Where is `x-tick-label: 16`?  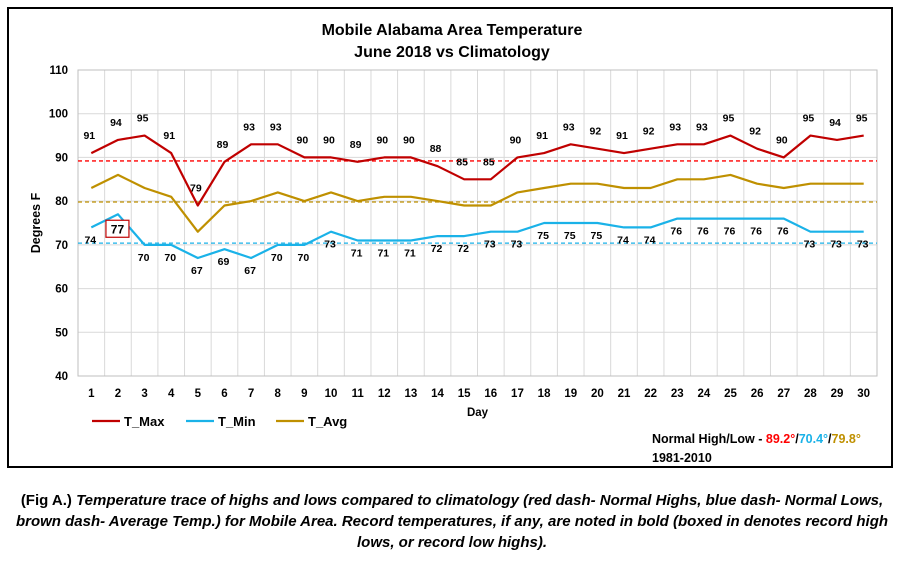 x-tick-label: 16 is located at coordinates (490, 394).